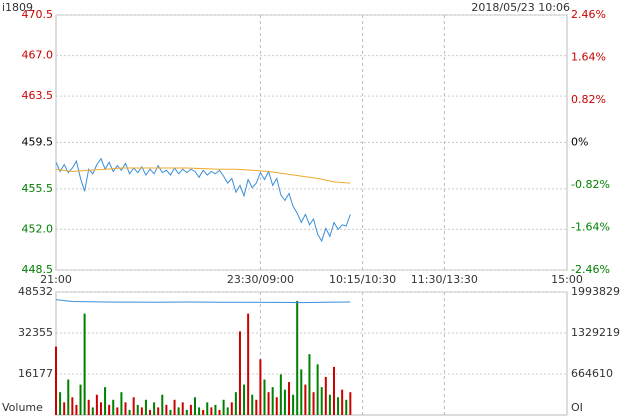 The height and width of the screenshot is (420, 620). What do you see at coordinates (588, 57) in the screenshot?
I see `y2-tick-label: 1.64%` at bounding box center [588, 57].